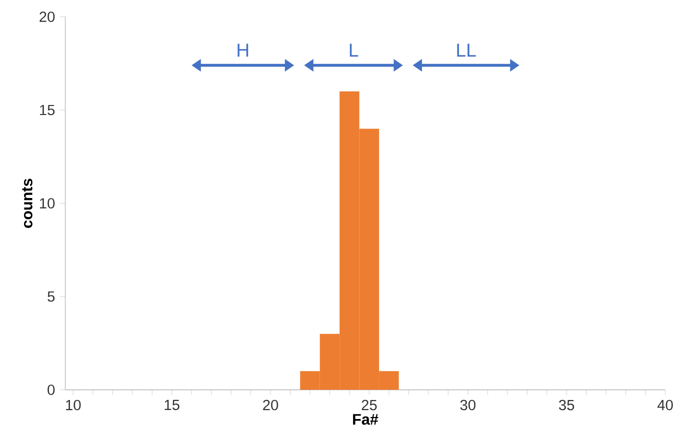  I want to click on x-tick-label: 15, so click(172, 405).